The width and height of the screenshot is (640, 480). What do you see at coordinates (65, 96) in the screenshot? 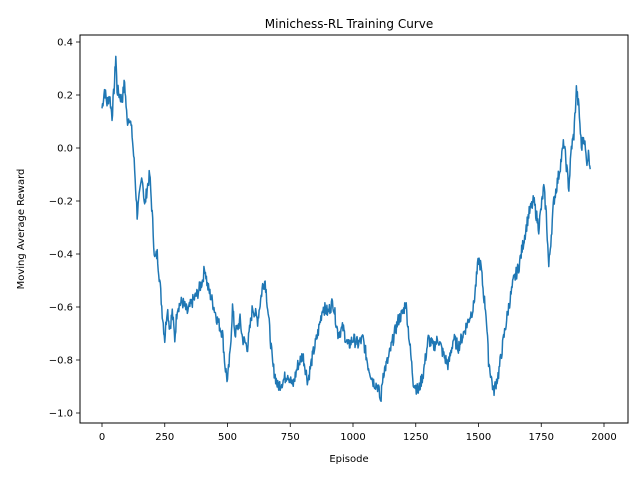
I see `y-tick-label: 0.2` at bounding box center [65, 96].